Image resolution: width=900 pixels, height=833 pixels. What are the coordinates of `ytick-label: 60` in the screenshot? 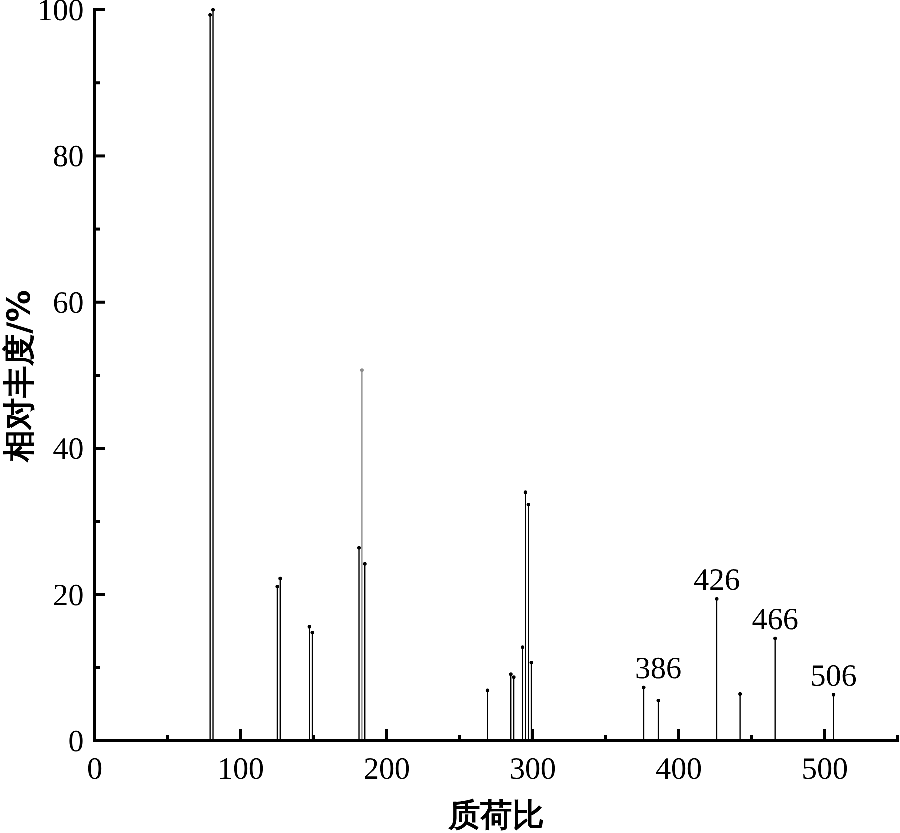 It's located at (68, 302).